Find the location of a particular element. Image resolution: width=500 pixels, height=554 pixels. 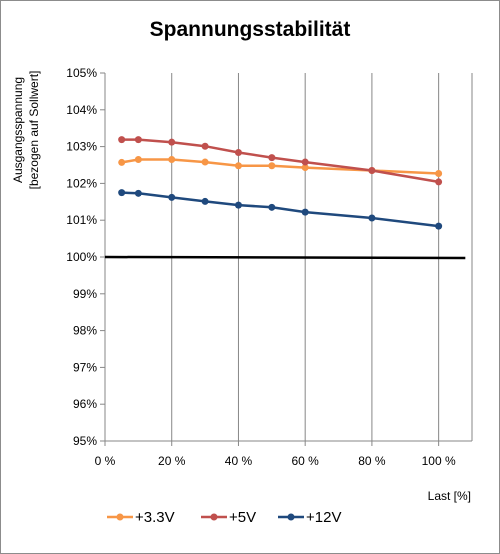

legend-label: +12V is located at coordinates (323, 517).